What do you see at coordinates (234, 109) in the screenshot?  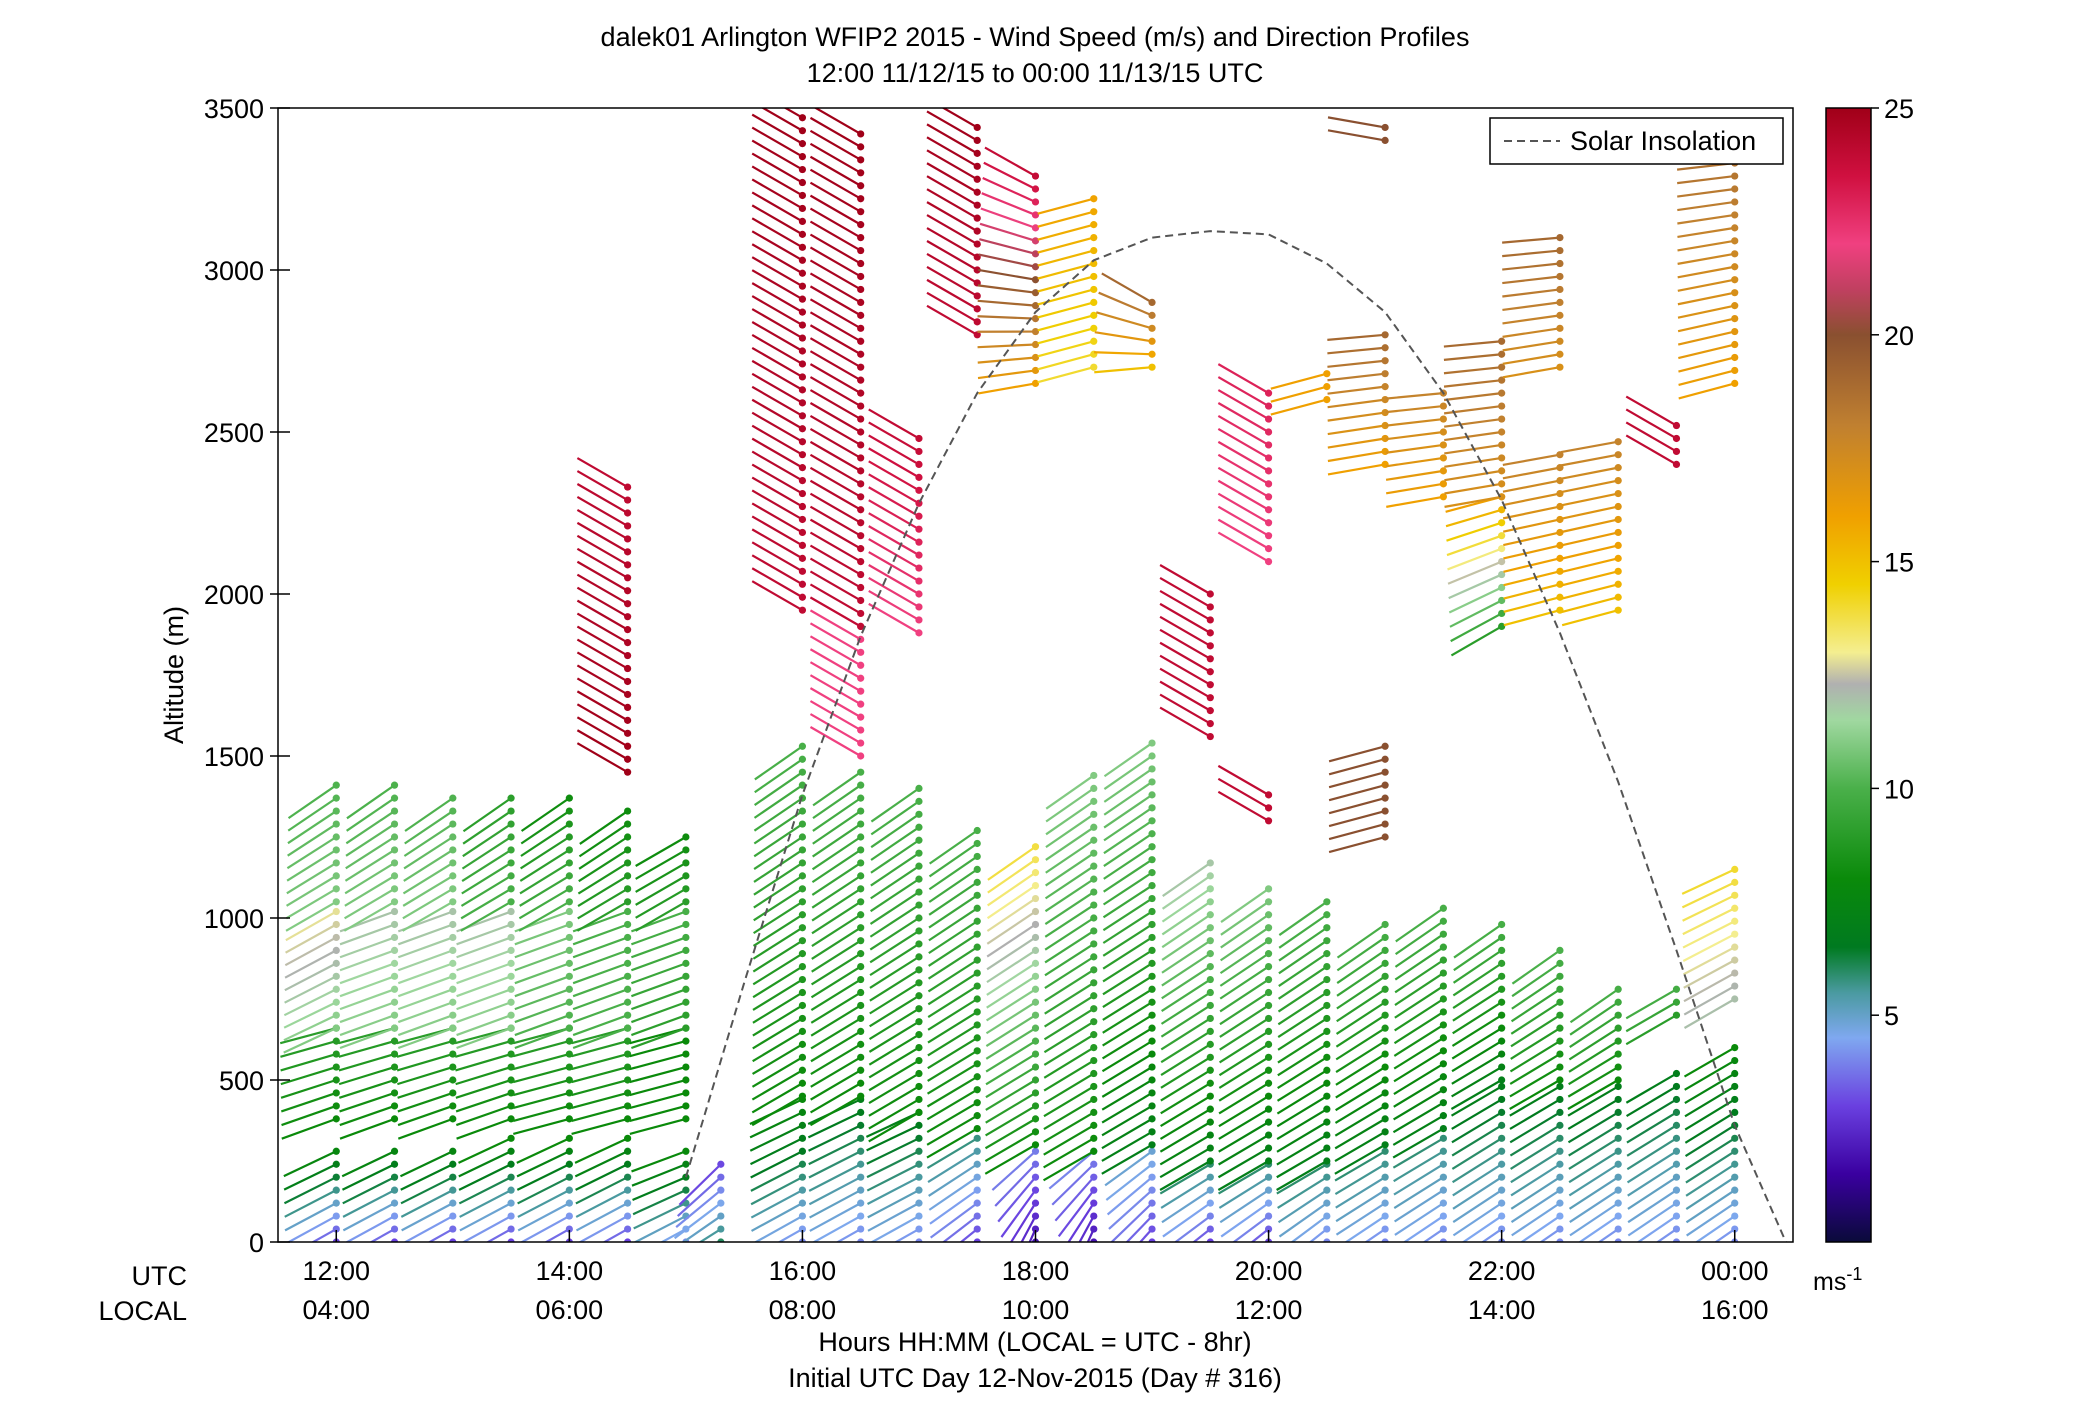 I see `y-tick-label: 3500` at bounding box center [234, 109].